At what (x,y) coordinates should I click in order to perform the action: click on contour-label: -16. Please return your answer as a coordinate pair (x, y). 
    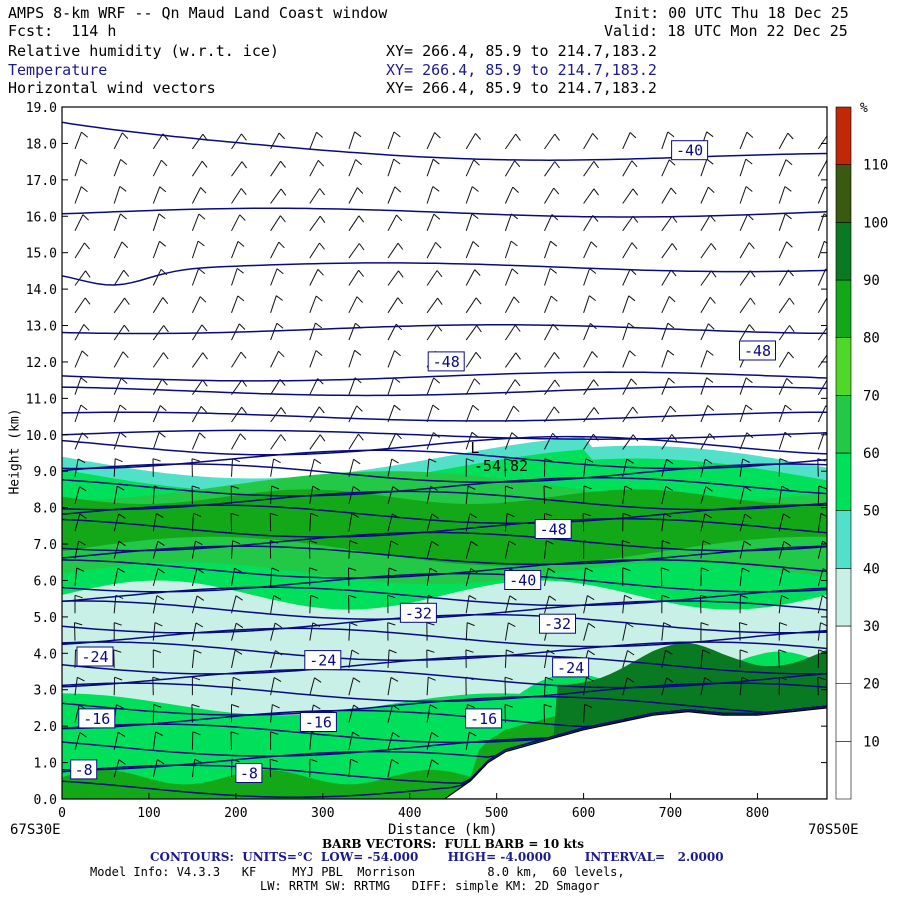
    Looking at the image, I should click on (96, 719).